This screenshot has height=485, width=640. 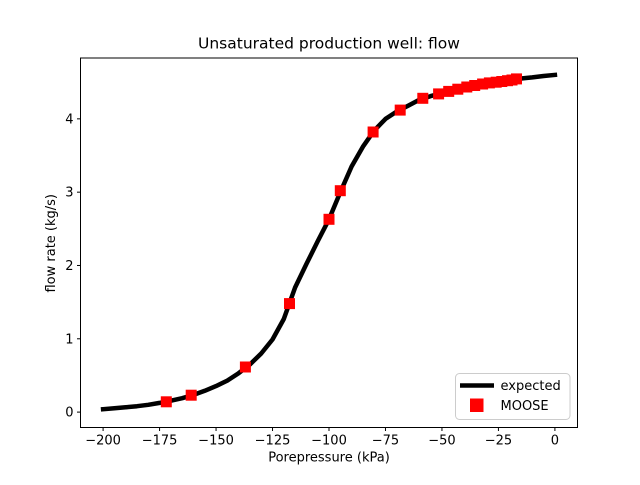 What do you see at coordinates (69, 339) in the screenshot?
I see `y-tick-label: 1` at bounding box center [69, 339].